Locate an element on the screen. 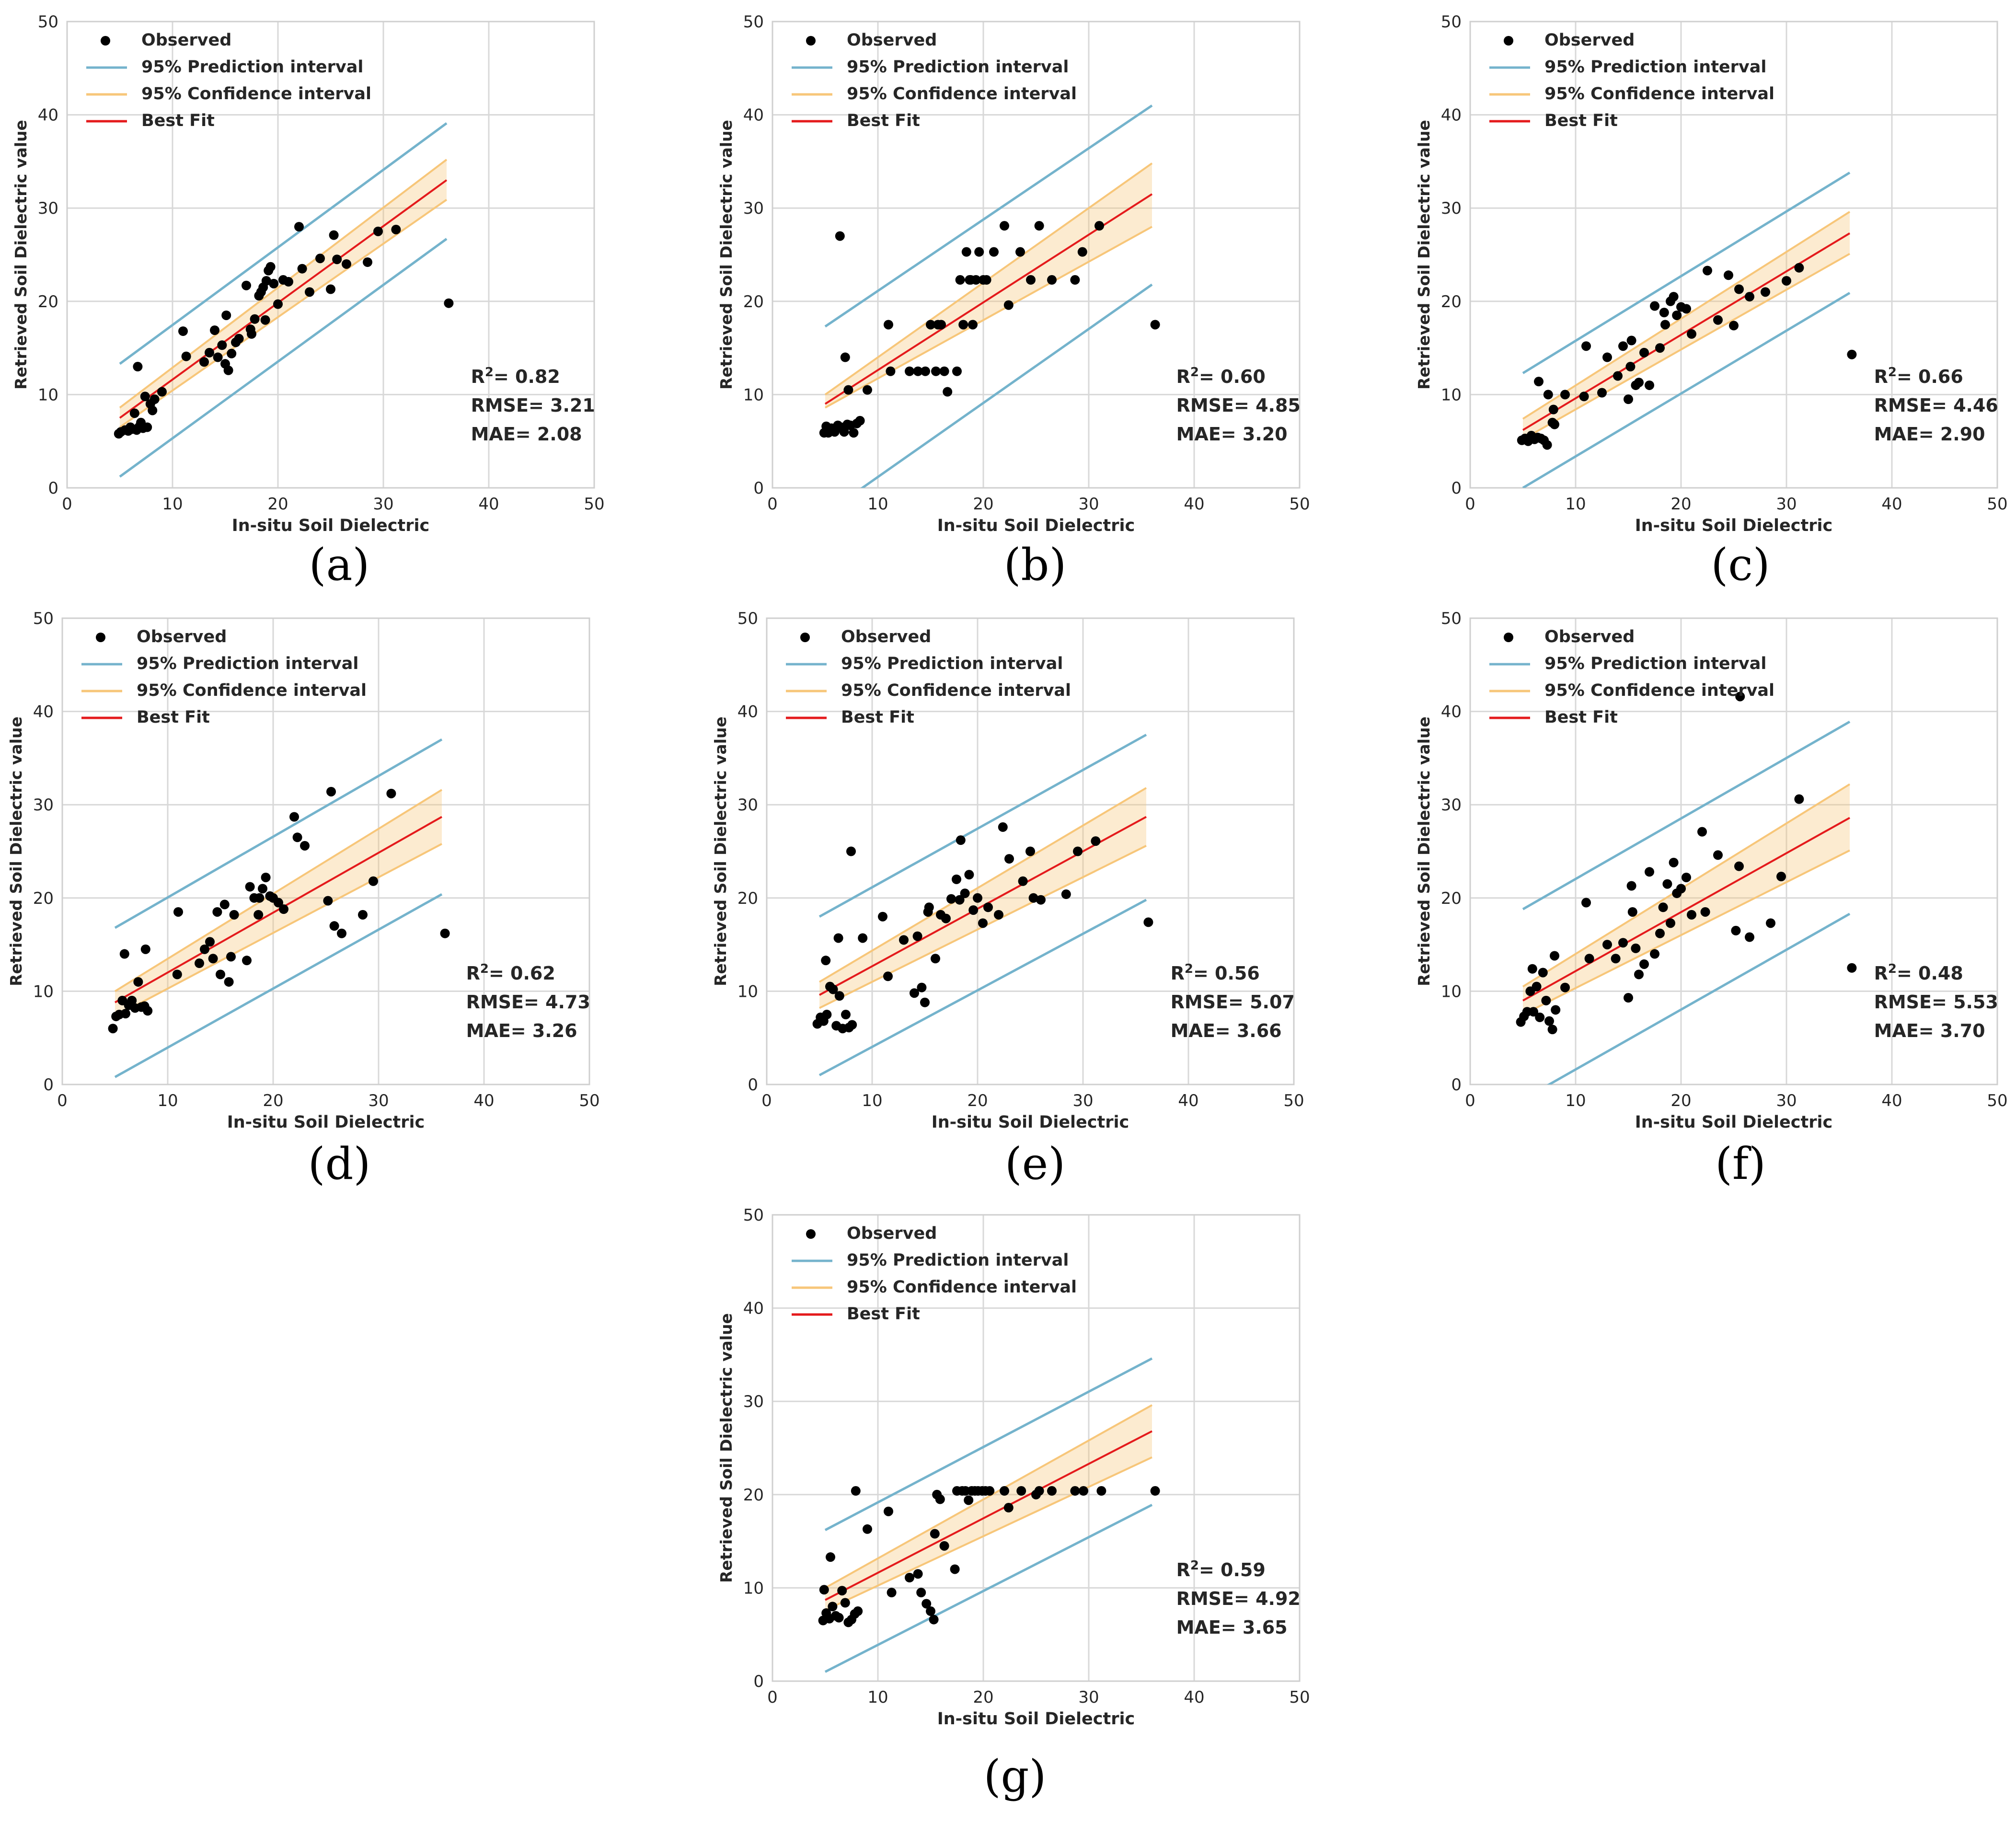 This screenshot has width=2016, height=1834. stat-r2: R2= 0.82 is located at coordinates (515, 376).